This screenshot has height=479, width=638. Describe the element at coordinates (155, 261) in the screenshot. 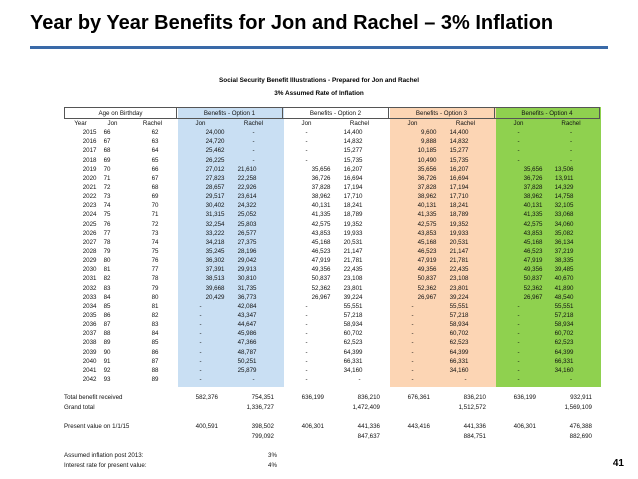

I see `table-cell: 76` at that location.